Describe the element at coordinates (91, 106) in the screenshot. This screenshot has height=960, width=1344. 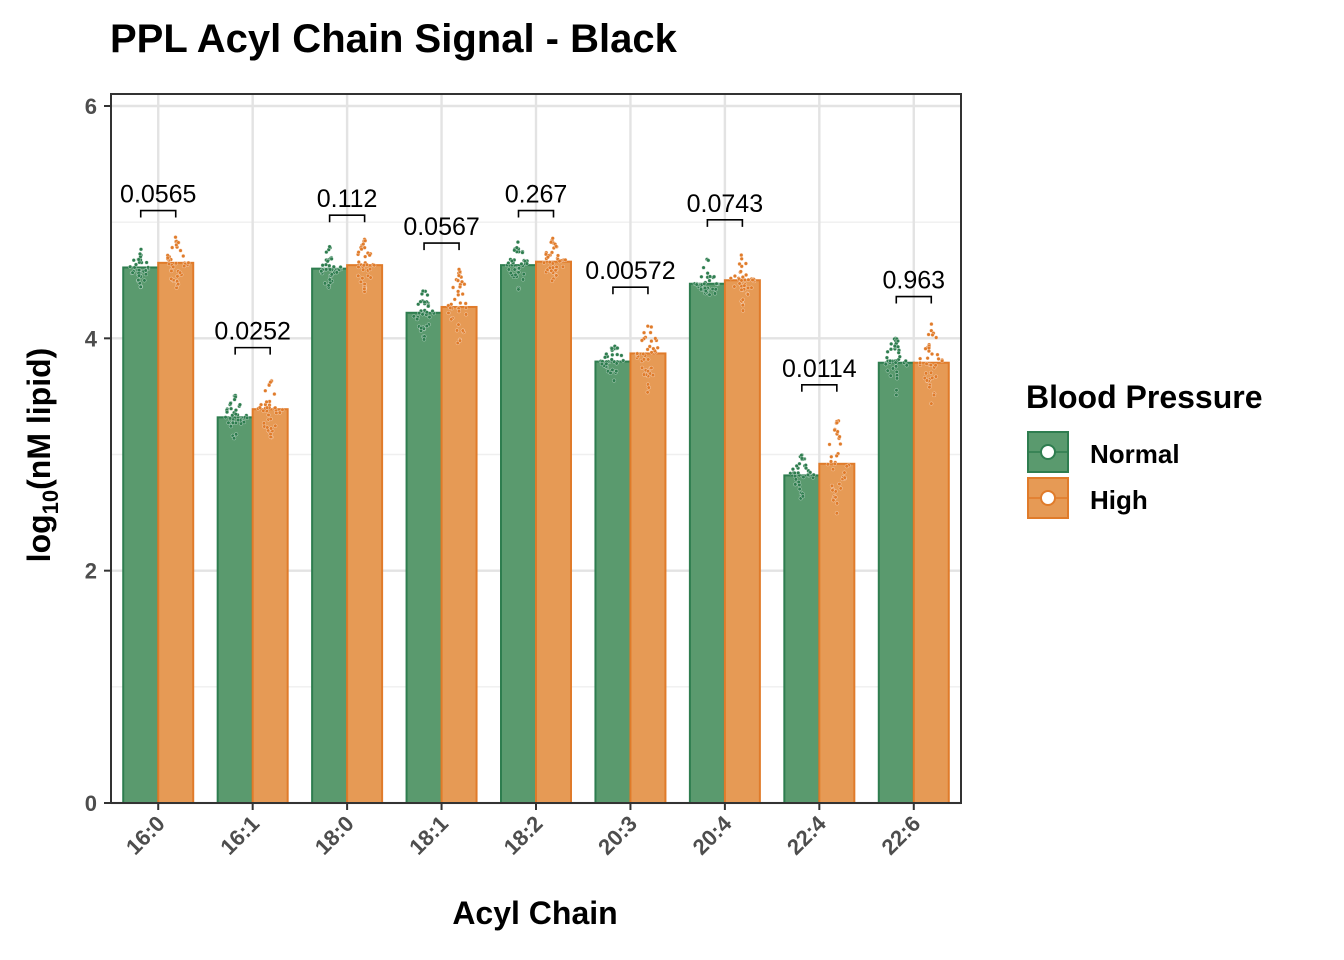
I see `y-tick-label: 6` at that location.